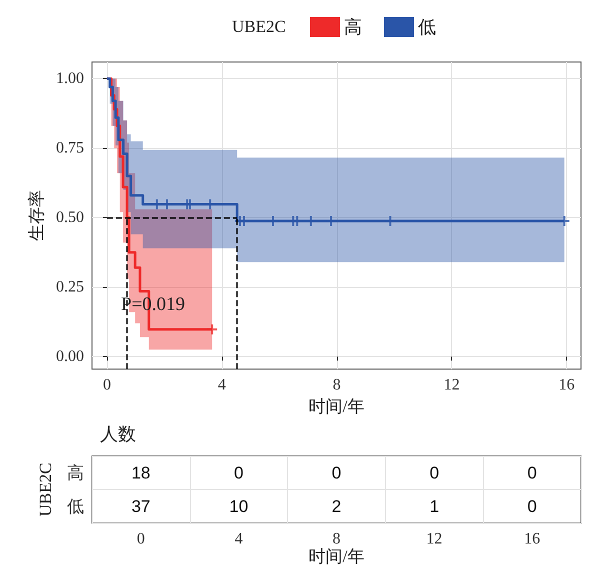  Describe the element at coordinates (353, 27) in the screenshot. I see `legend-label: 高` at that location.